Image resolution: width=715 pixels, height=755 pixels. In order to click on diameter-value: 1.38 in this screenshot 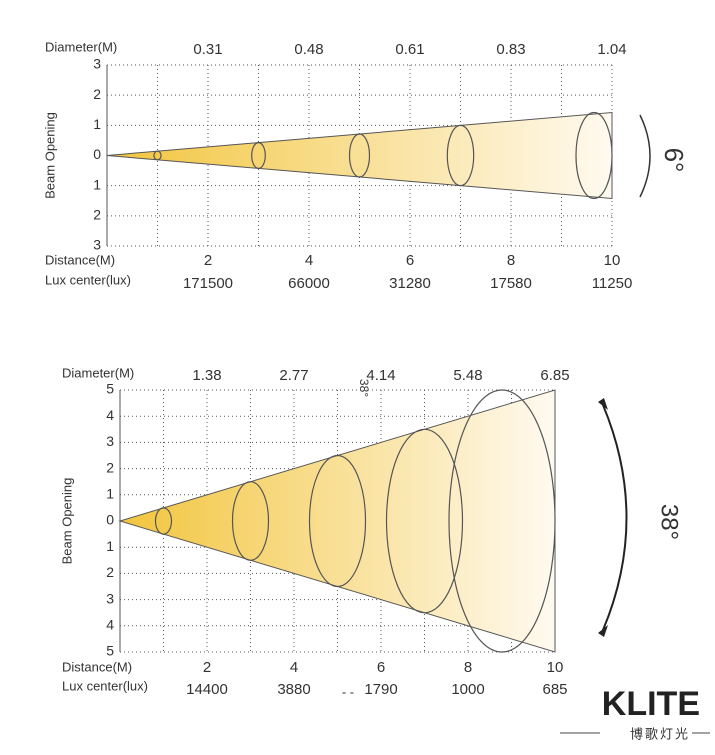, I will do `click(206, 375)`.